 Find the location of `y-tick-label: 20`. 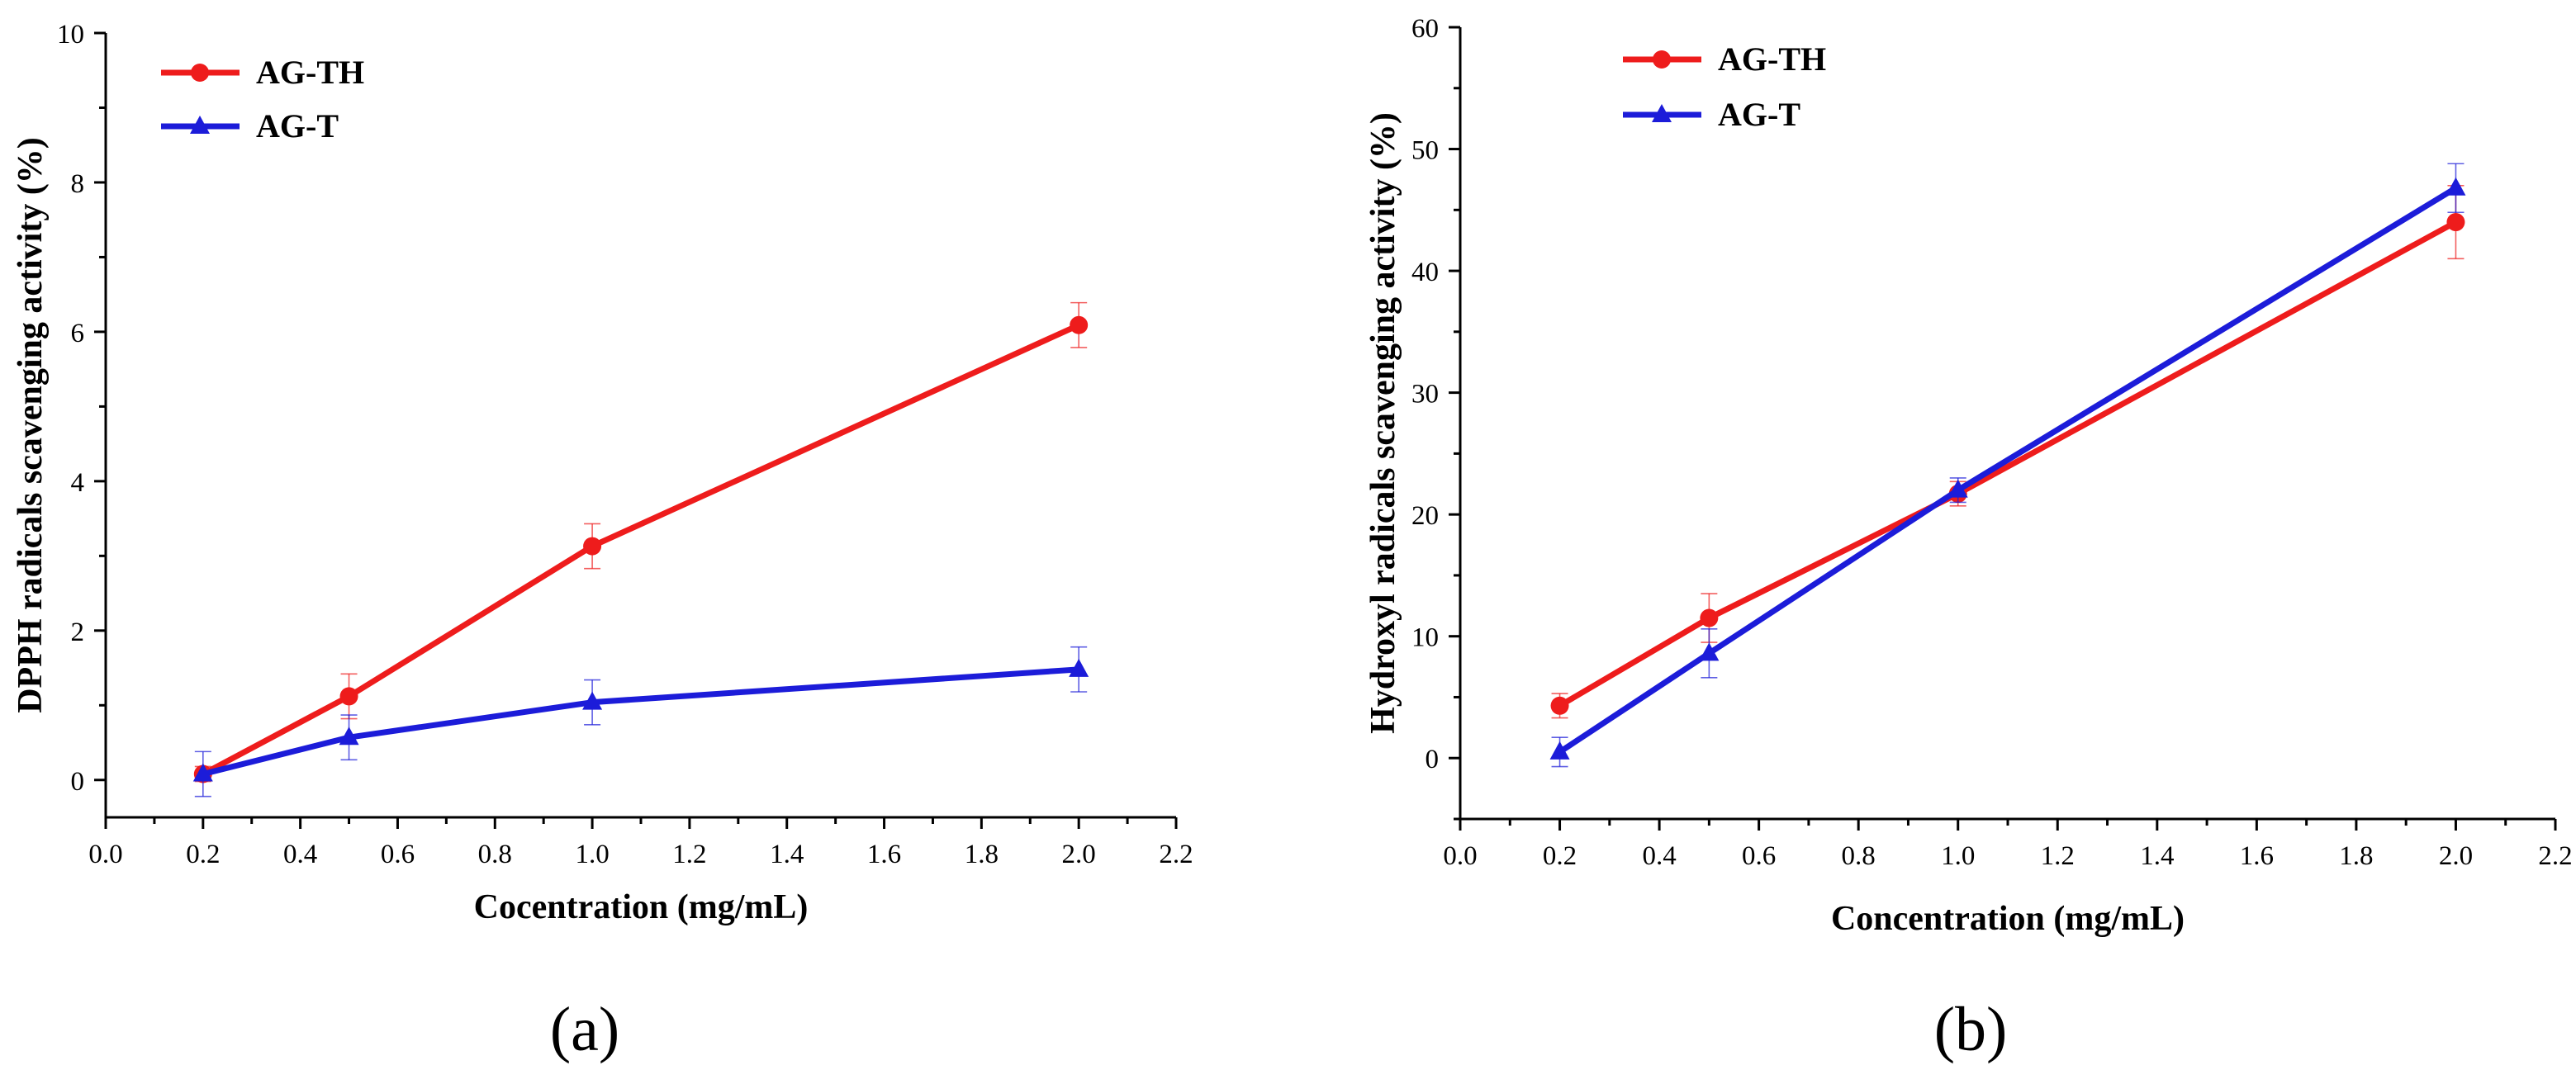

y-tick-label: 20 is located at coordinates (1425, 516).